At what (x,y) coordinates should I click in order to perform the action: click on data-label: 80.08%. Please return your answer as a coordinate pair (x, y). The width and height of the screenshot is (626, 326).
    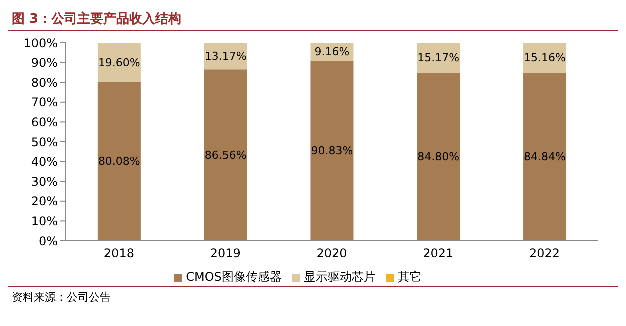
    Looking at the image, I should click on (119, 161).